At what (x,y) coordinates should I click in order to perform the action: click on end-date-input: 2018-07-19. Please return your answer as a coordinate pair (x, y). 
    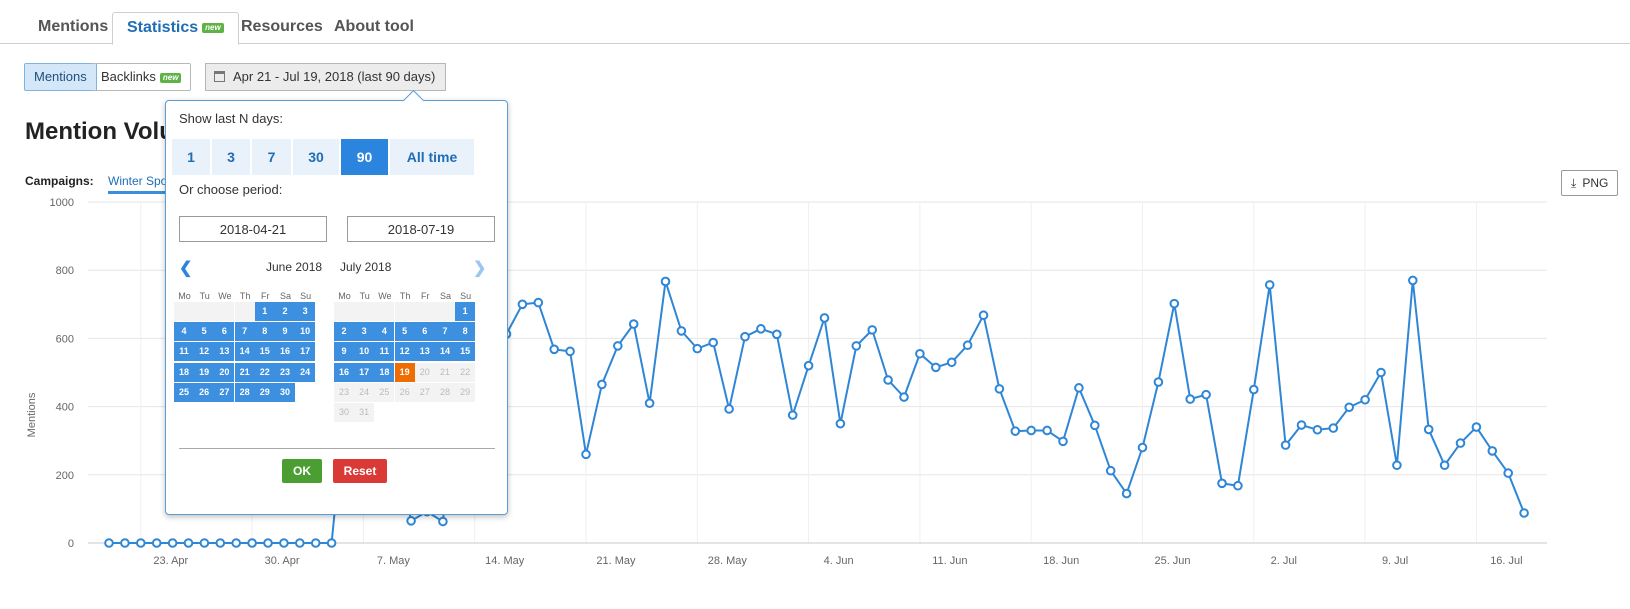
    Looking at the image, I should click on (421, 229).